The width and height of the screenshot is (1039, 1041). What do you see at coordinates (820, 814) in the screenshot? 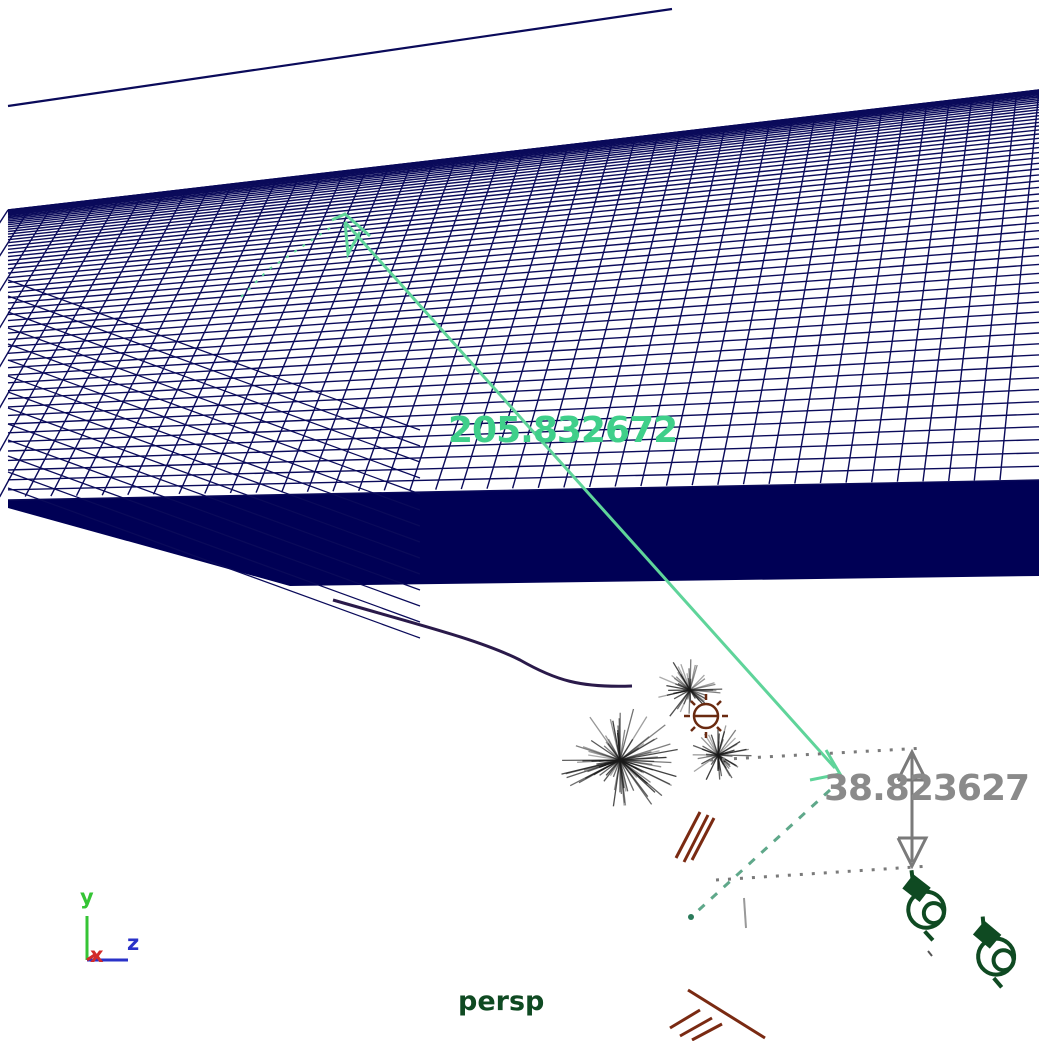
I see `height-measure-tool` at bounding box center [820, 814].